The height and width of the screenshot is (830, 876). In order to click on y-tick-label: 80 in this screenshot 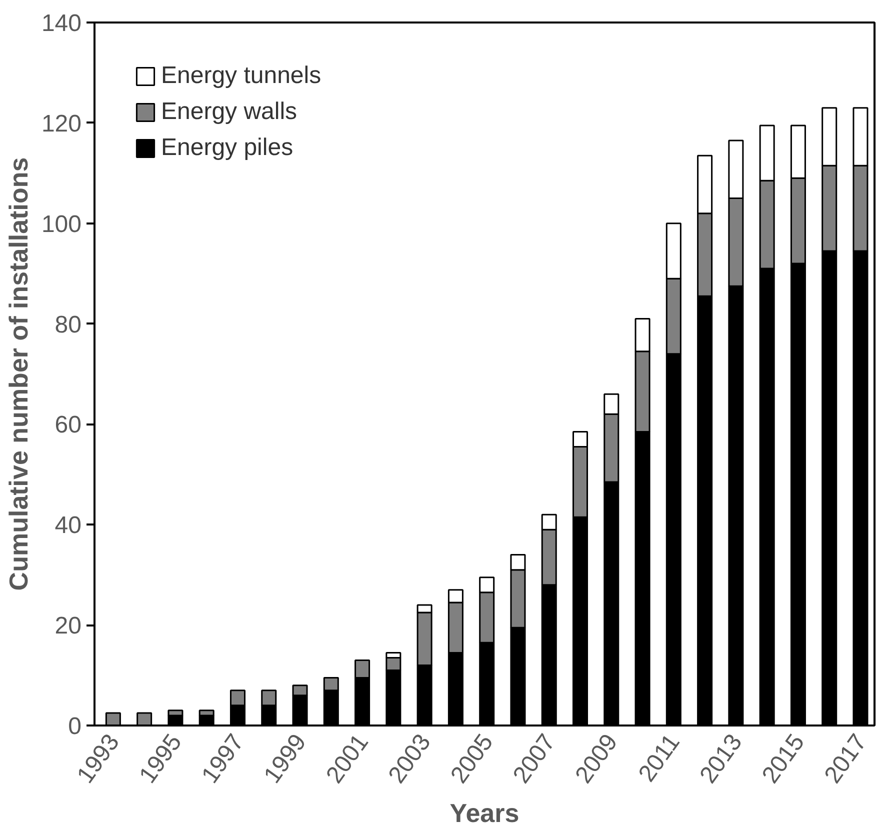, I will do `click(68, 324)`.